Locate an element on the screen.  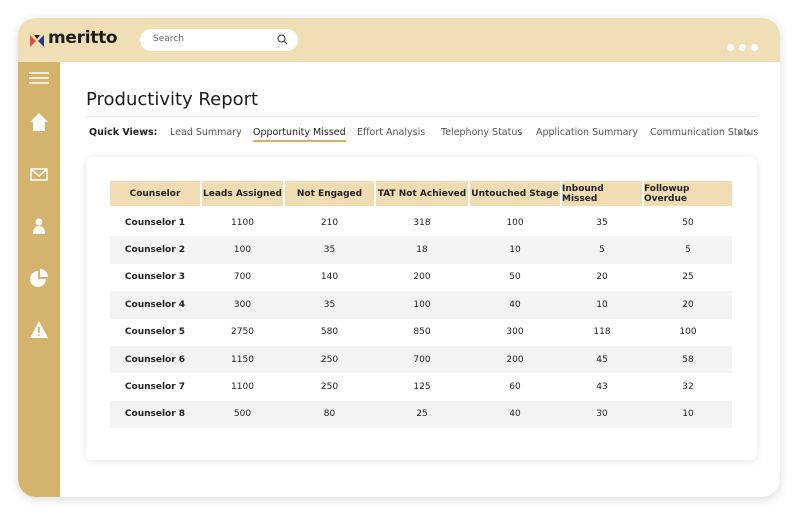
chart-icon is located at coordinates (39, 278).